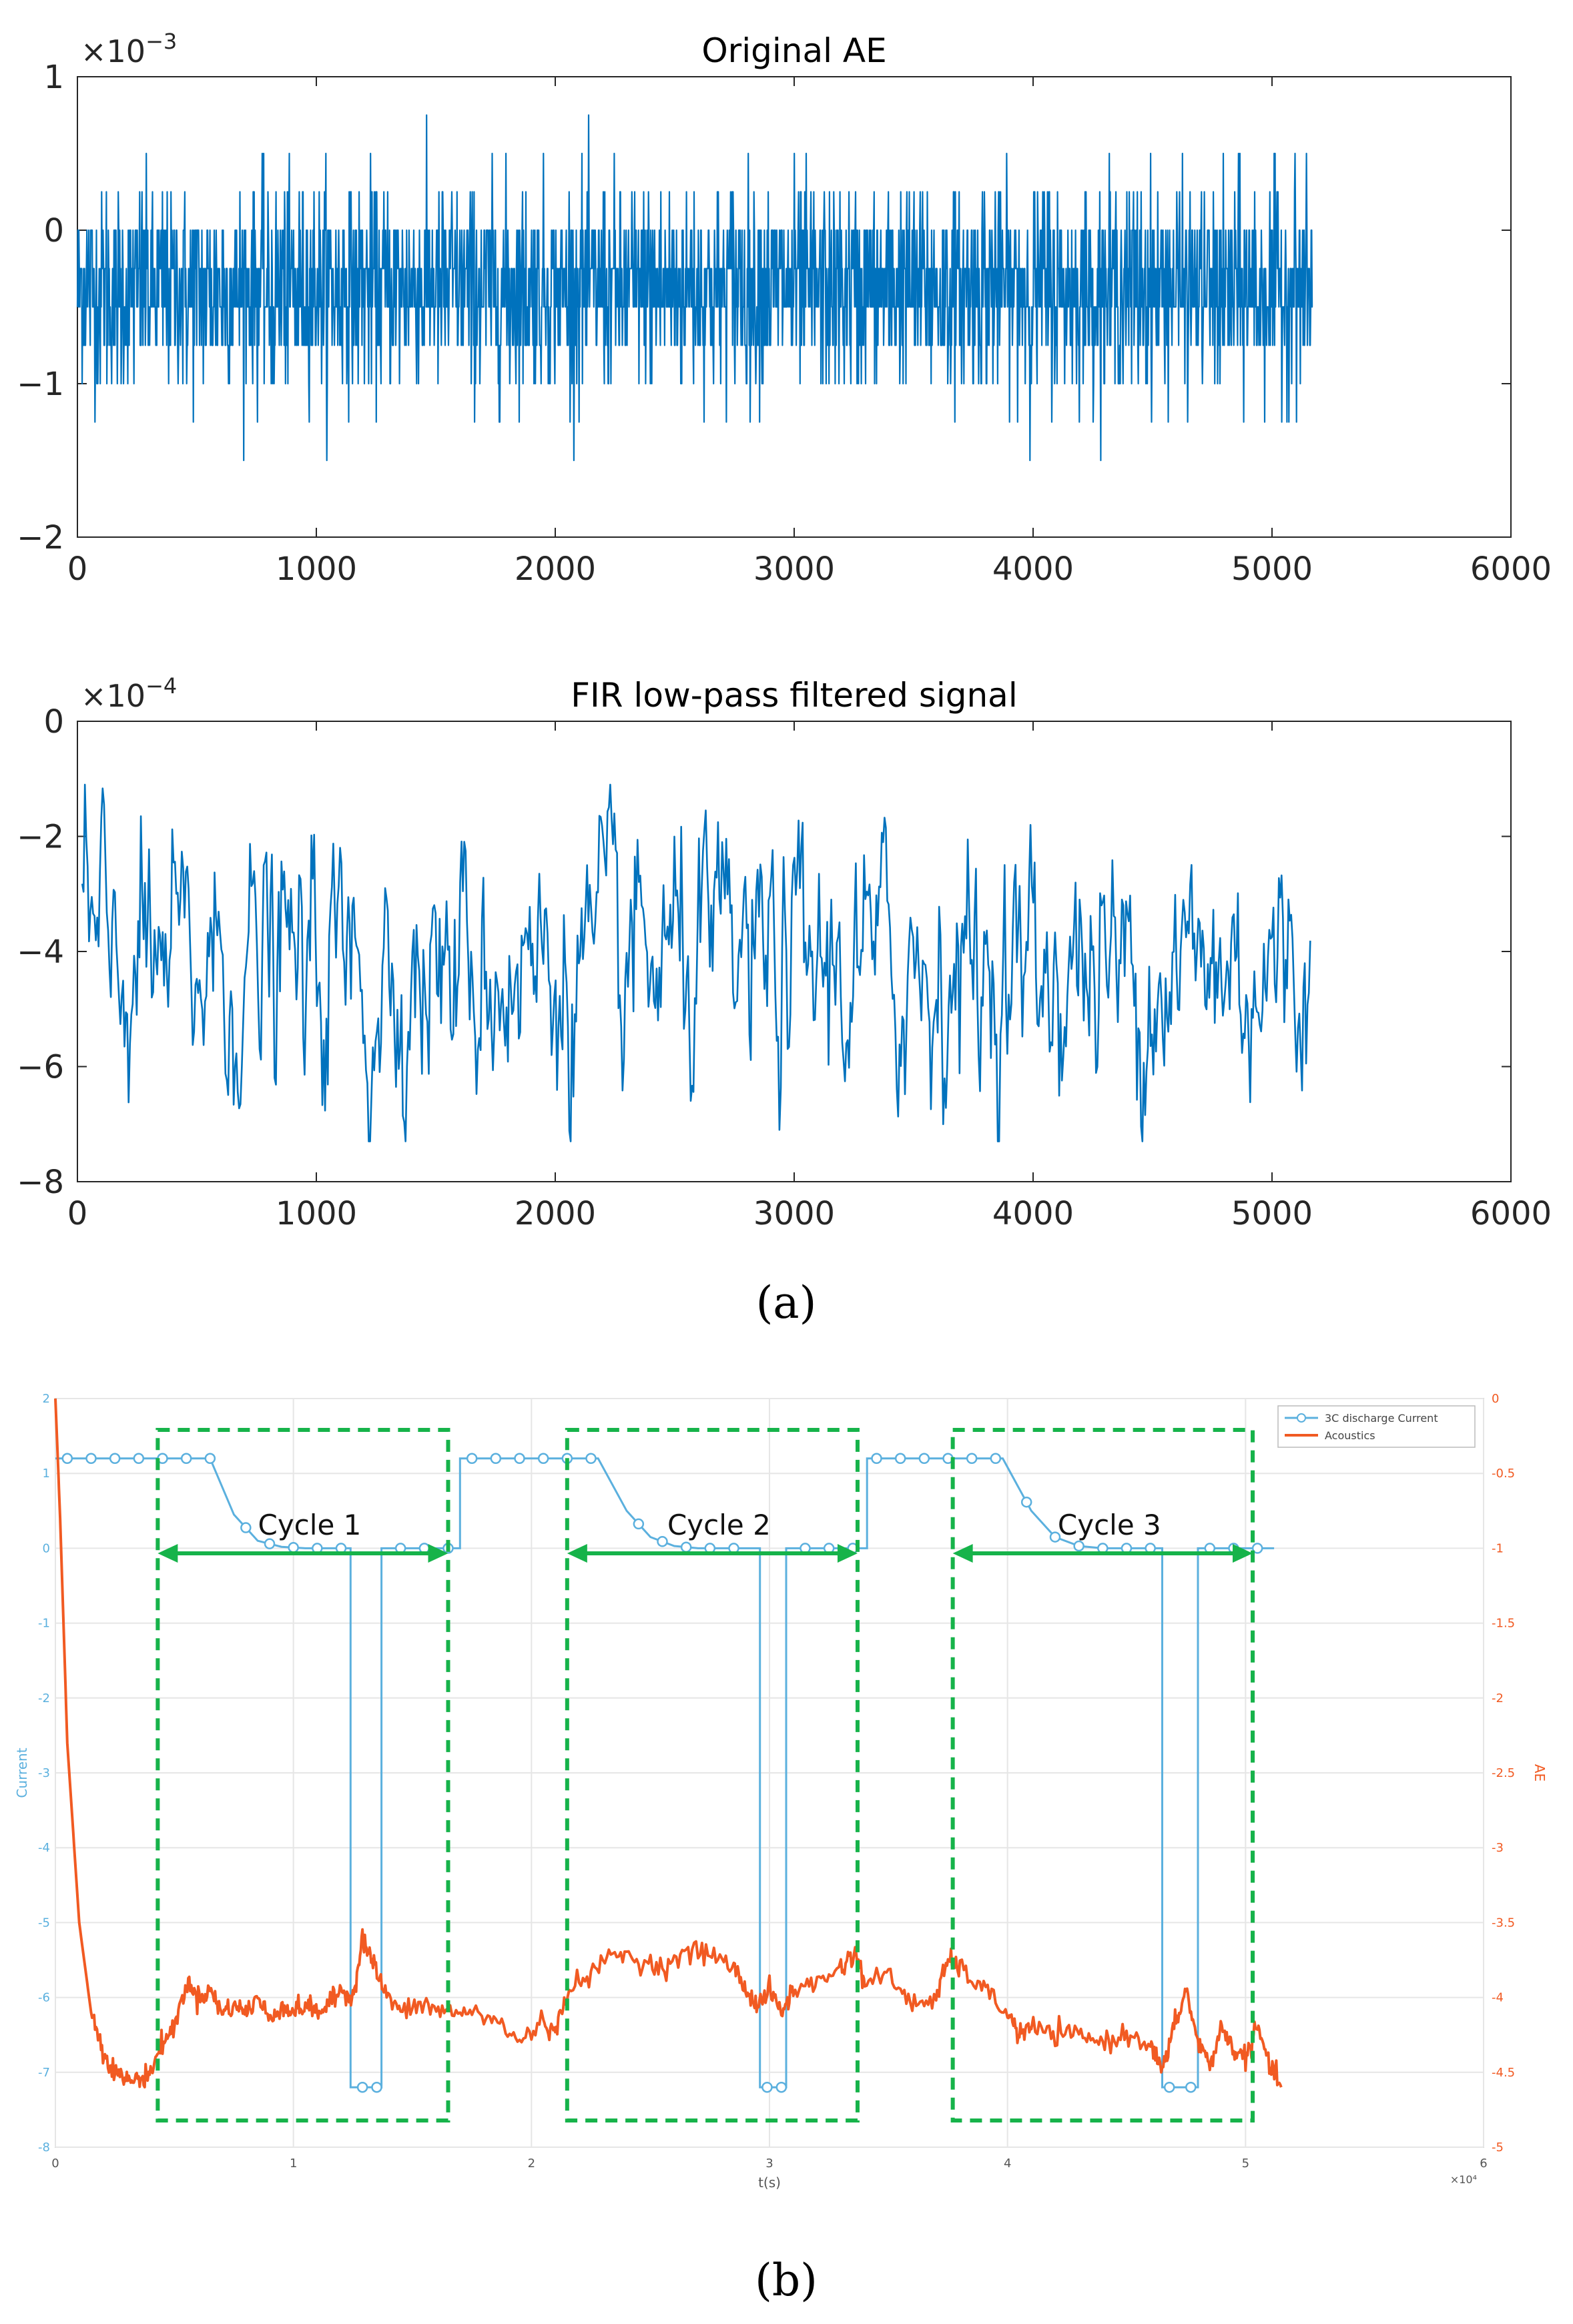 This screenshot has height=2324, width=1573. Describe the element at coordinates (46, 1474) in the screenshot. I see `y-left-tick-label: 1` at that location.